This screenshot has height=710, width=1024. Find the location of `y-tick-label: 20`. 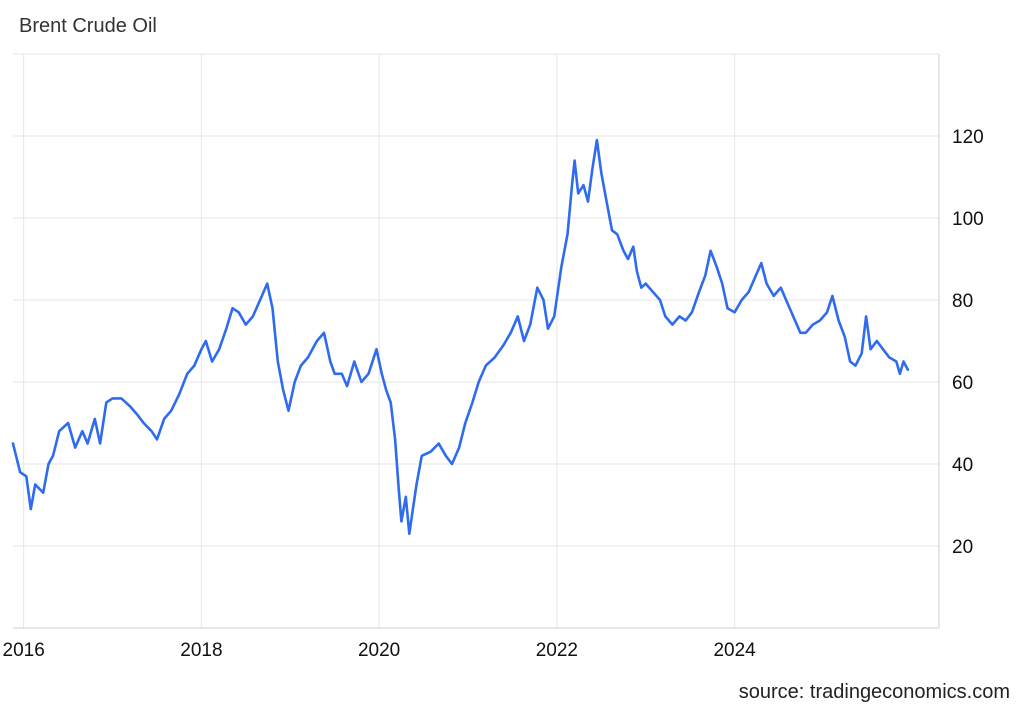

y-tick-label: 20 is located at coordinates (962, 547).